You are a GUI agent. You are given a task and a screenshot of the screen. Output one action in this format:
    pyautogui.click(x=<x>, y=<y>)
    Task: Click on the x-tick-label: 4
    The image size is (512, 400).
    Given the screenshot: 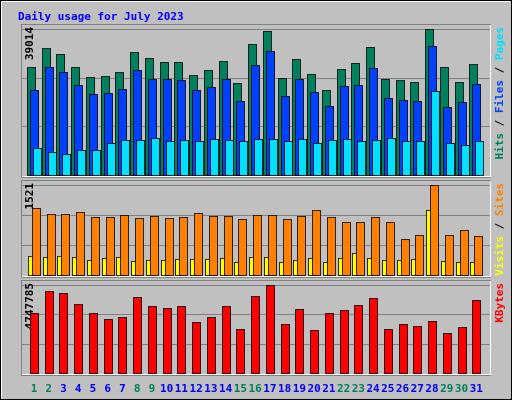 What is the action you would take?
    pyautogui.click(x=78, y=388)
    